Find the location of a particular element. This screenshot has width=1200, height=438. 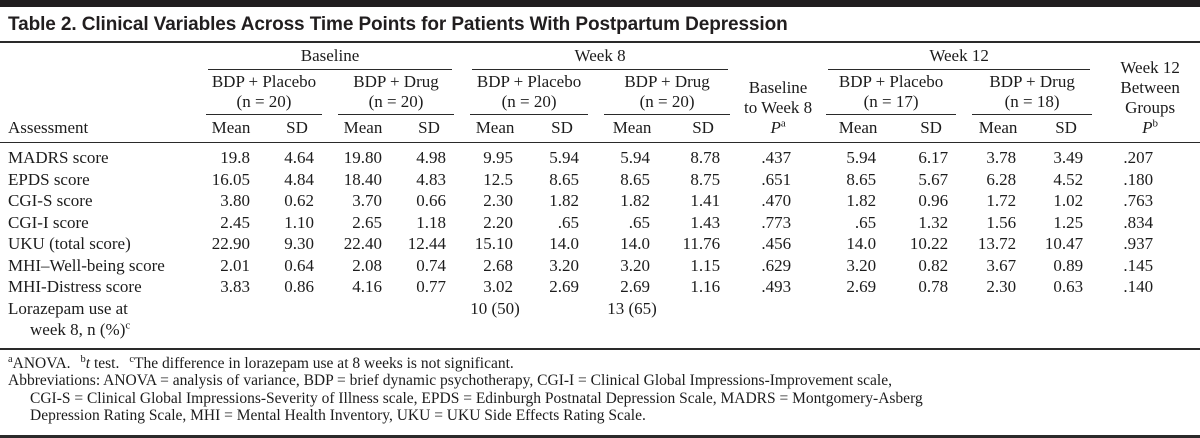

value-cell: 1.72 is located at coordinates (1001, 200).